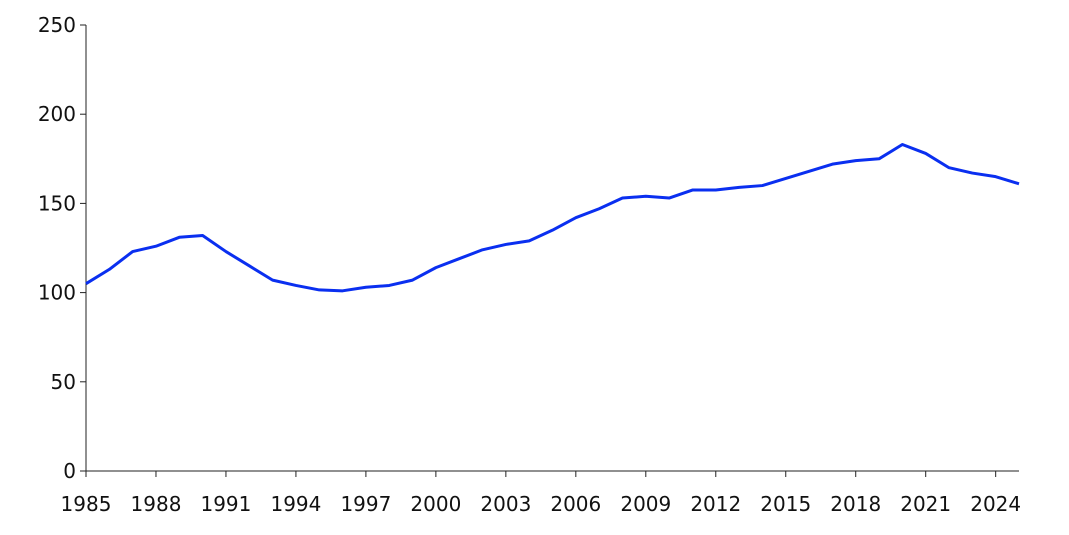 Image resolution: width=1069 pixels, height=535 pixels. I want to click on y-tick-label: 0, so click(69, 471).